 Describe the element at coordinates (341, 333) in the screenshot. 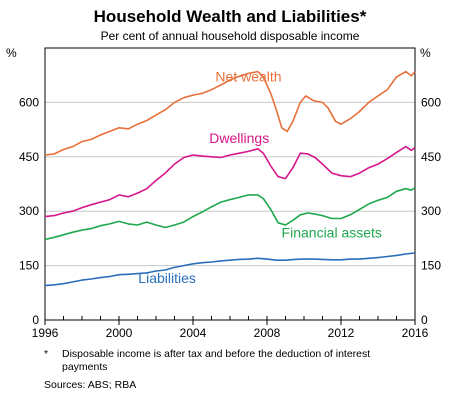

I see `x-tick-label-2012: 2012` at that location.